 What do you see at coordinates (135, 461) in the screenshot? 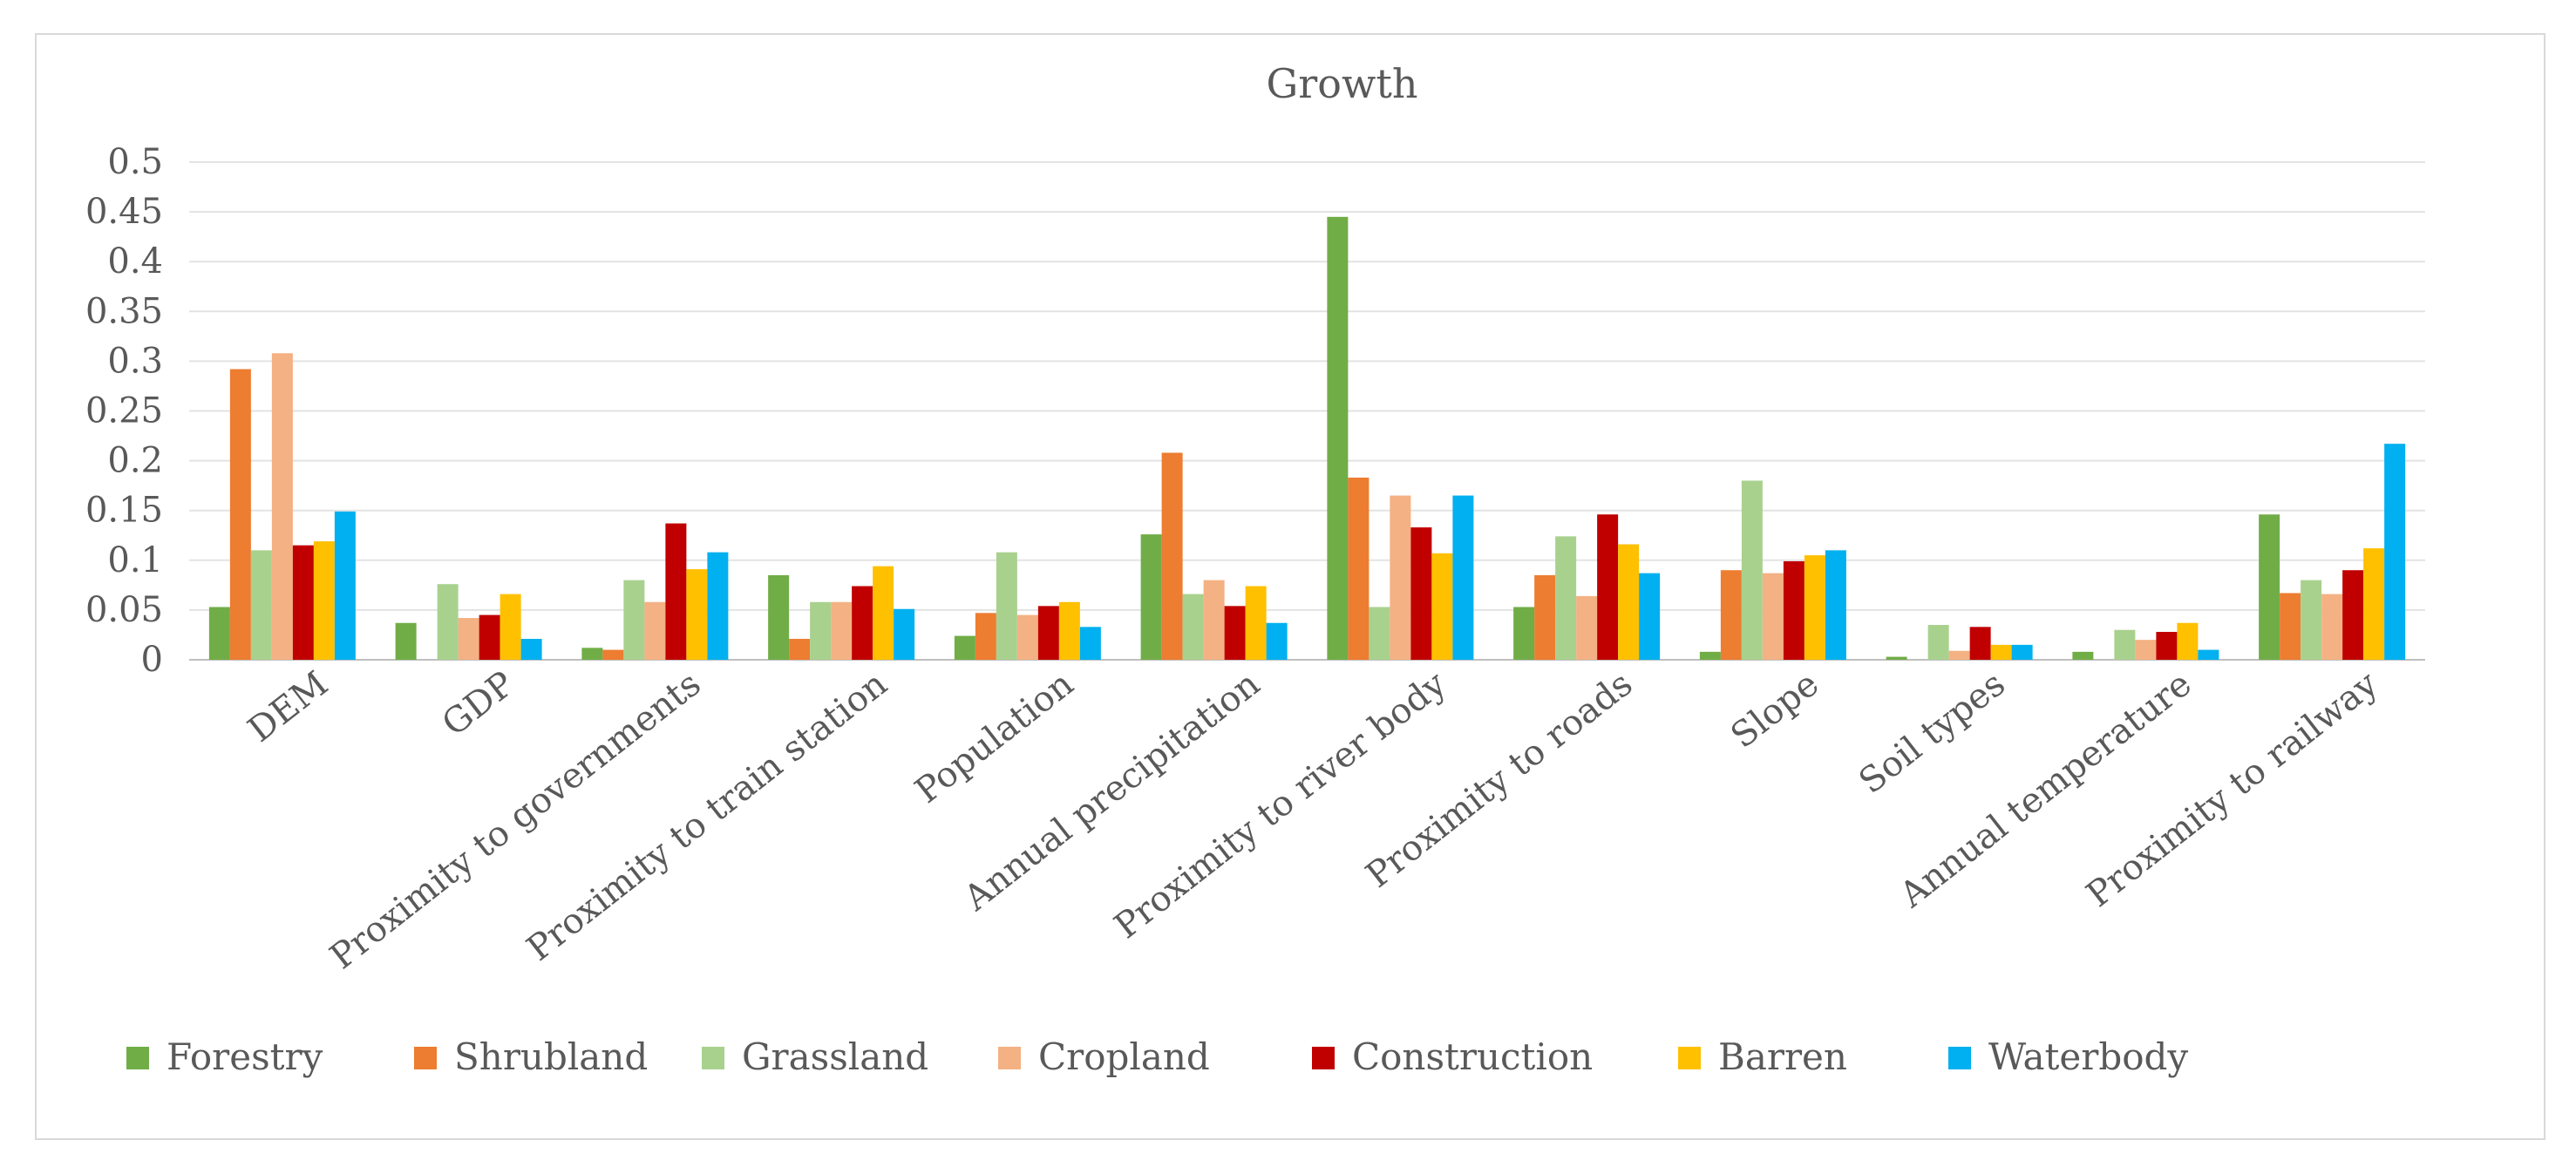
I see `y-tick-label: 0.2` at bounding box center [135, 461].